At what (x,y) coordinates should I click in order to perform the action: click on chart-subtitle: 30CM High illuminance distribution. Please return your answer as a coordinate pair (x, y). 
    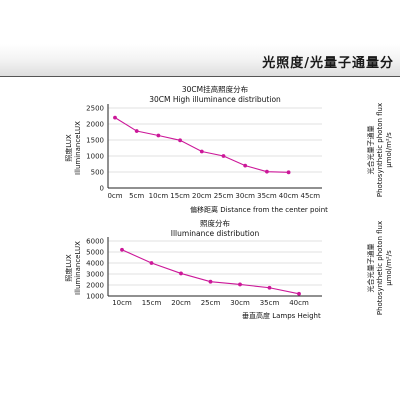
    Looking at the image, I should click on (215, 99).